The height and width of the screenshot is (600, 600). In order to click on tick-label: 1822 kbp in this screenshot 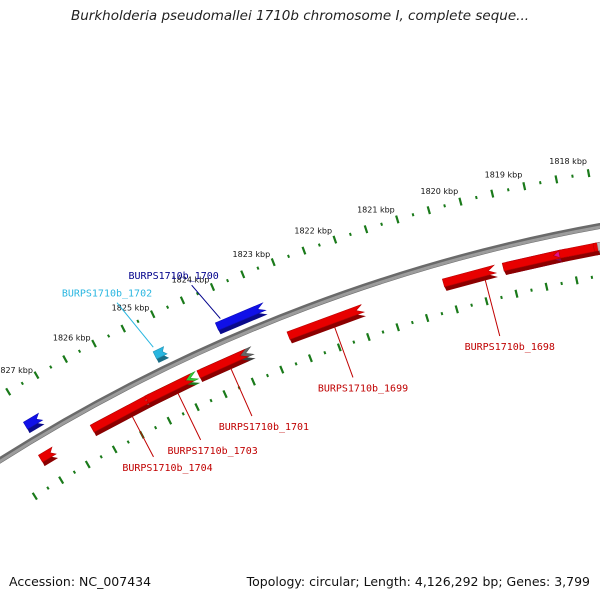, I will do `click(313, 230)`.